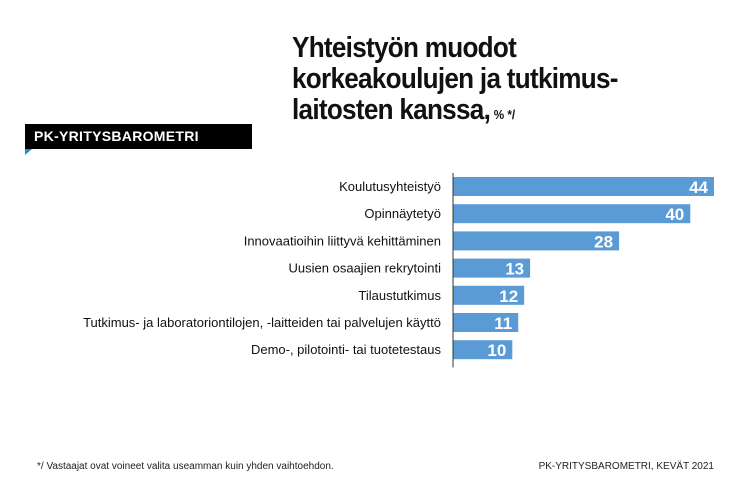 This screenshot has width=750, height=499. Describe the element at coordinates (138, 136) in the screenshot. I see `brand-banner: PK-YRITYSBAROMETRI` at that location.